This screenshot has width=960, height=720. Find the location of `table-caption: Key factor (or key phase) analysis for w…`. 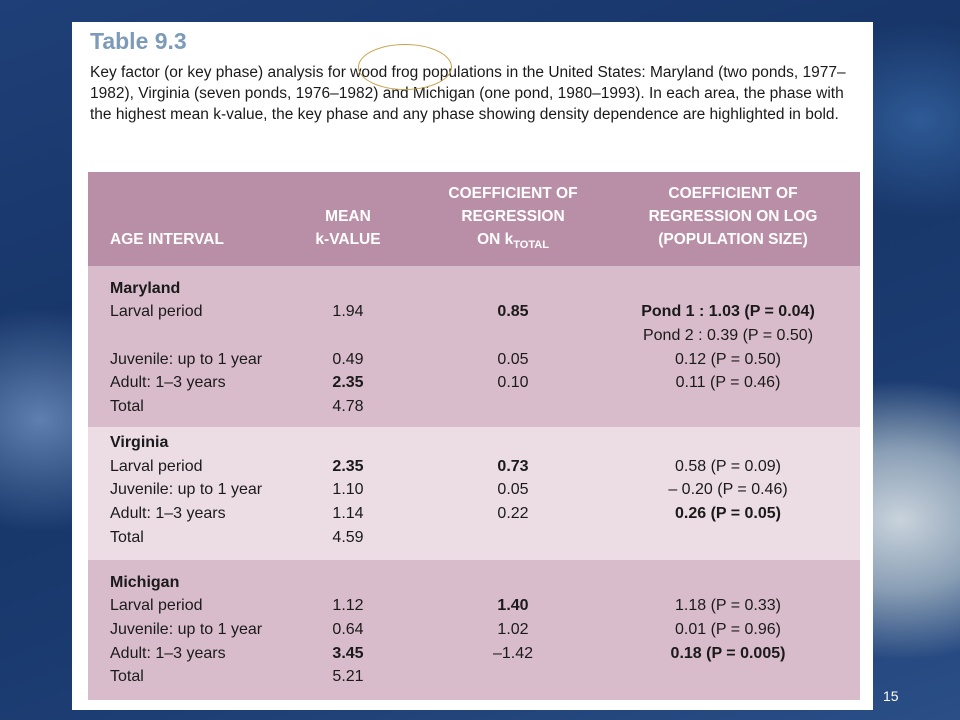

table-caption: Key factor (or key phase) analysis for w… is located at coordinates (468, 93).